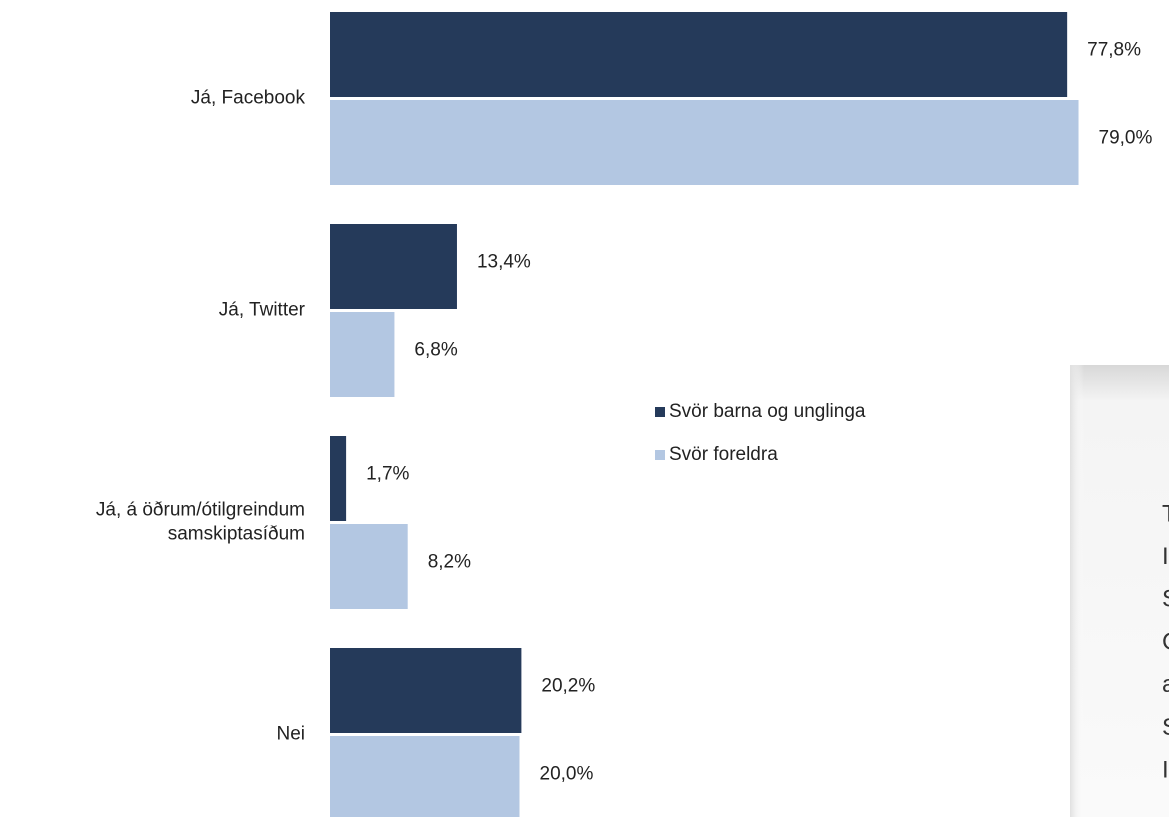 Image resolution: width=1169 pixels, height=817 pixels. Describe the element at coordinates (200, 522) in the screenshot. I see `category-label: Já, á öðrum/ótilgreindum samskiptasíðum` at that location.